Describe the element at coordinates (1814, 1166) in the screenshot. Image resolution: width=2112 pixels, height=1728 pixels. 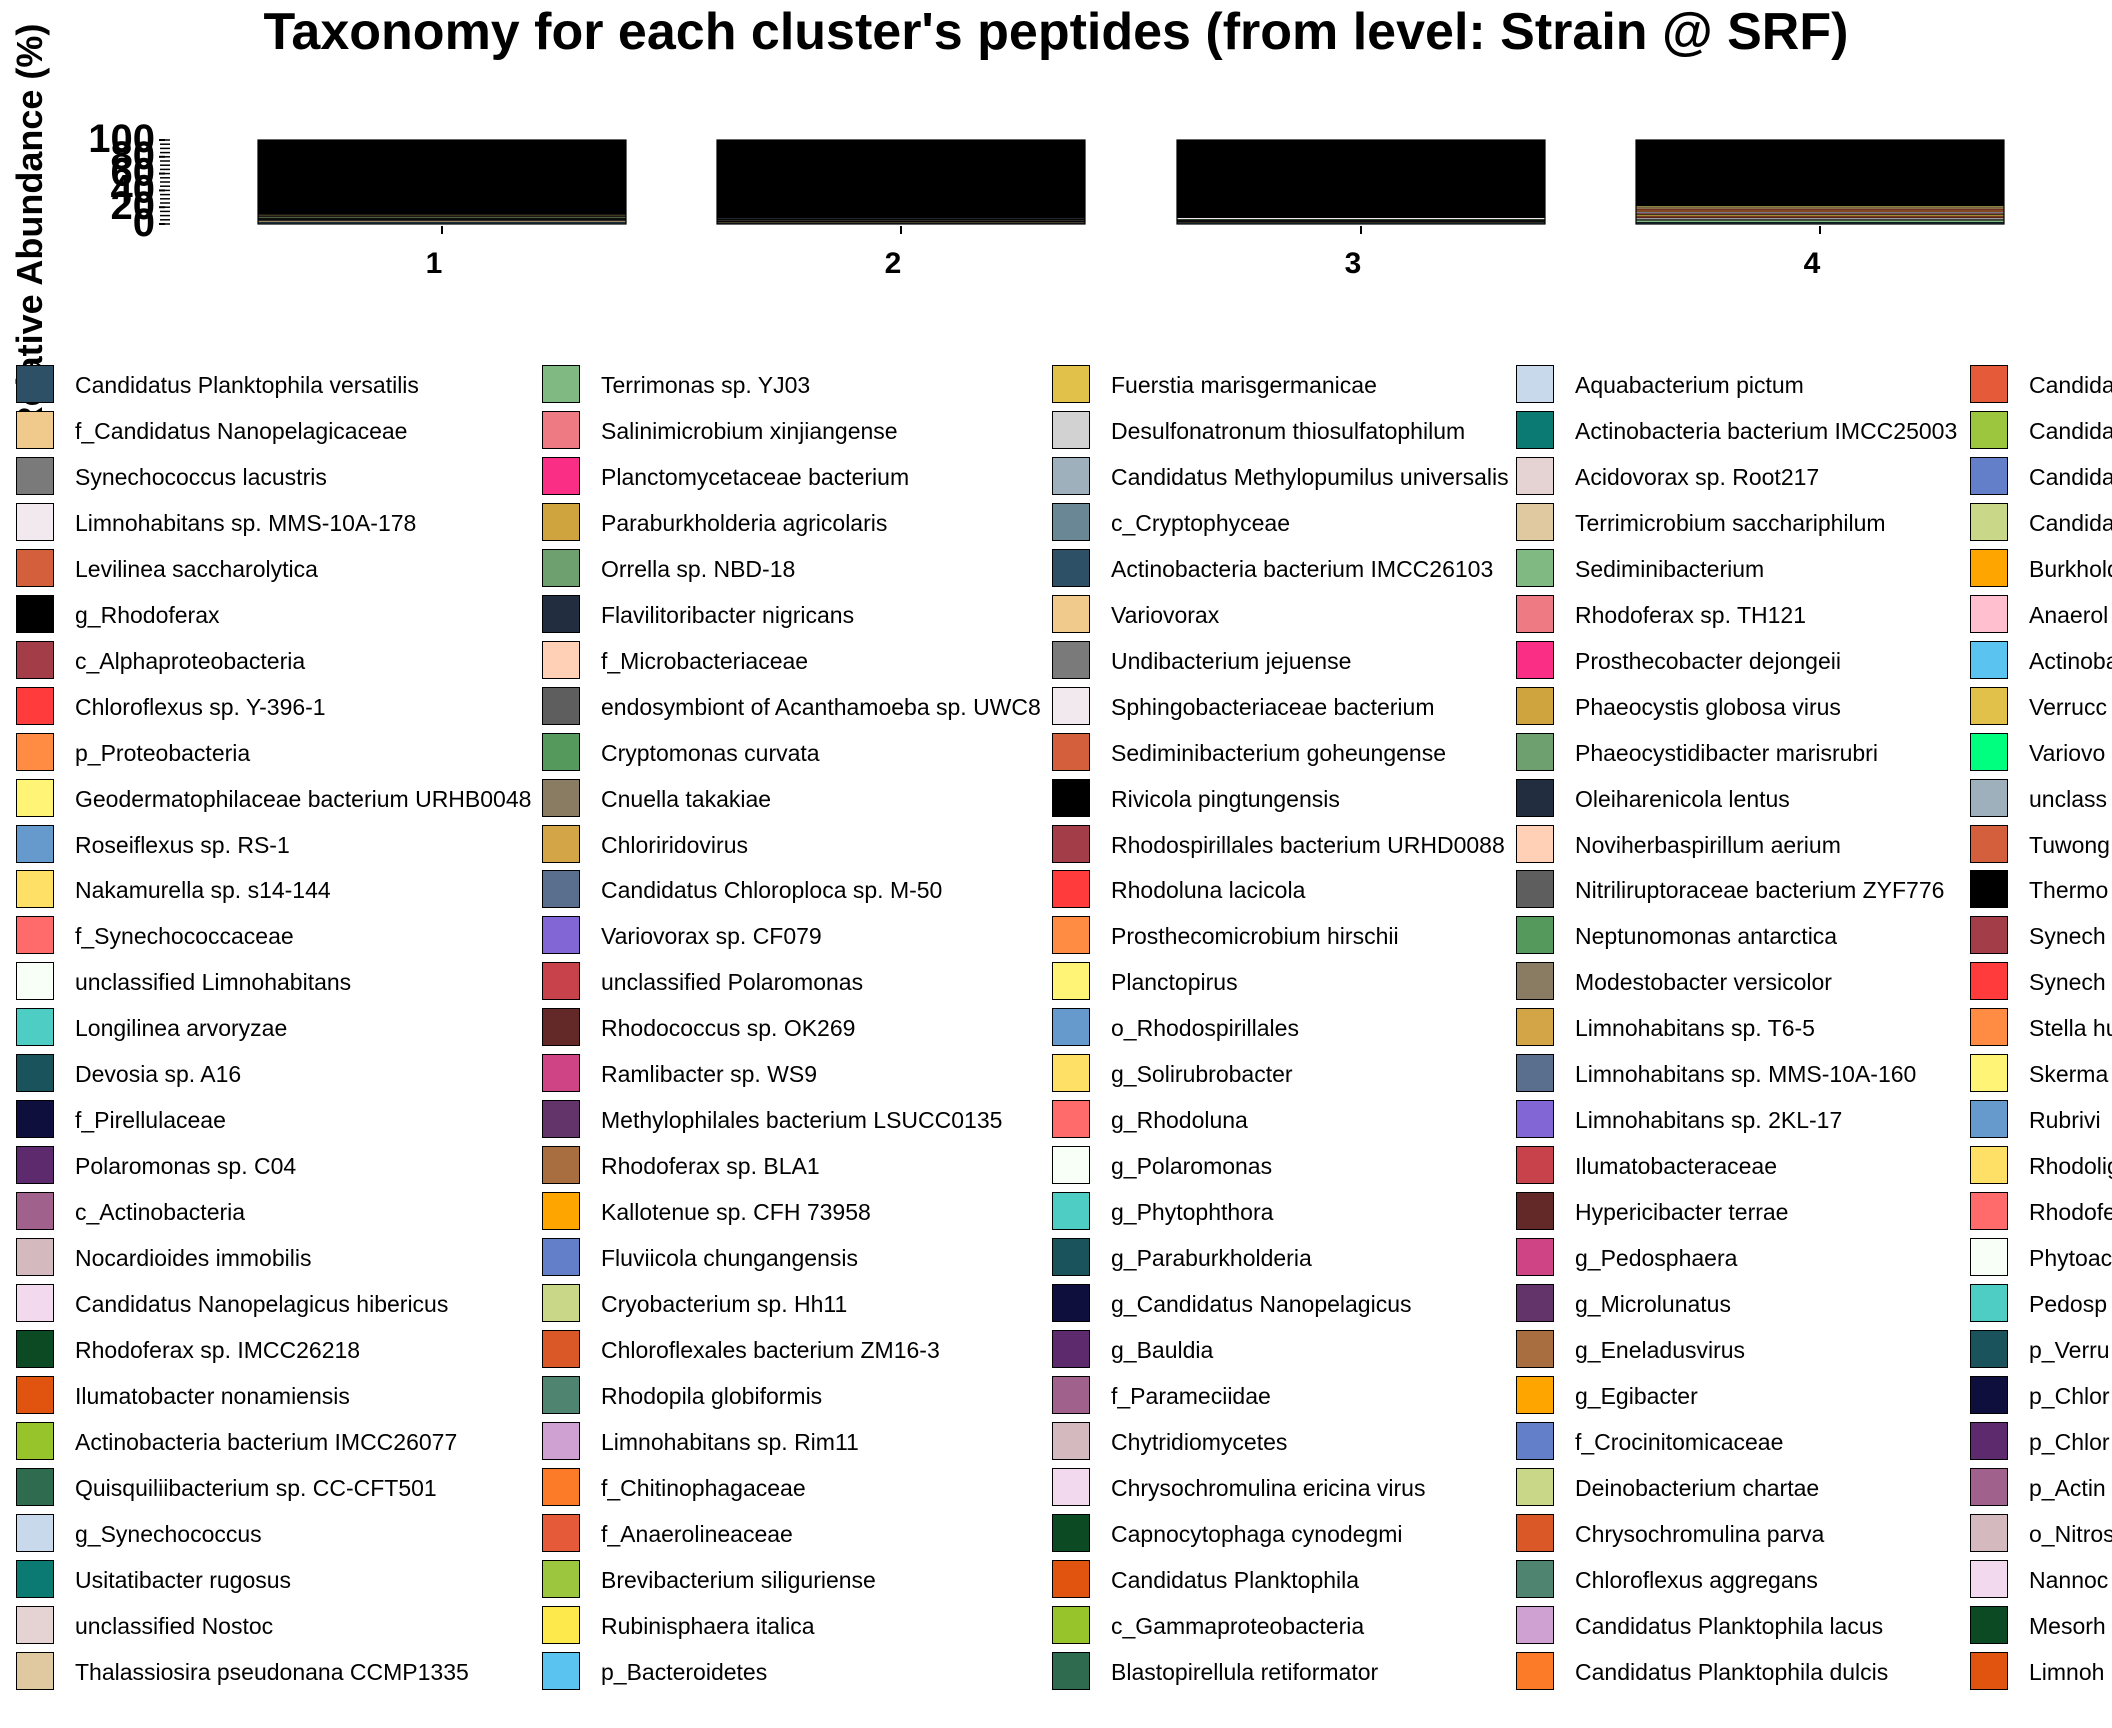
I see `legend-item: Ilumatobacteraceae` at that location.